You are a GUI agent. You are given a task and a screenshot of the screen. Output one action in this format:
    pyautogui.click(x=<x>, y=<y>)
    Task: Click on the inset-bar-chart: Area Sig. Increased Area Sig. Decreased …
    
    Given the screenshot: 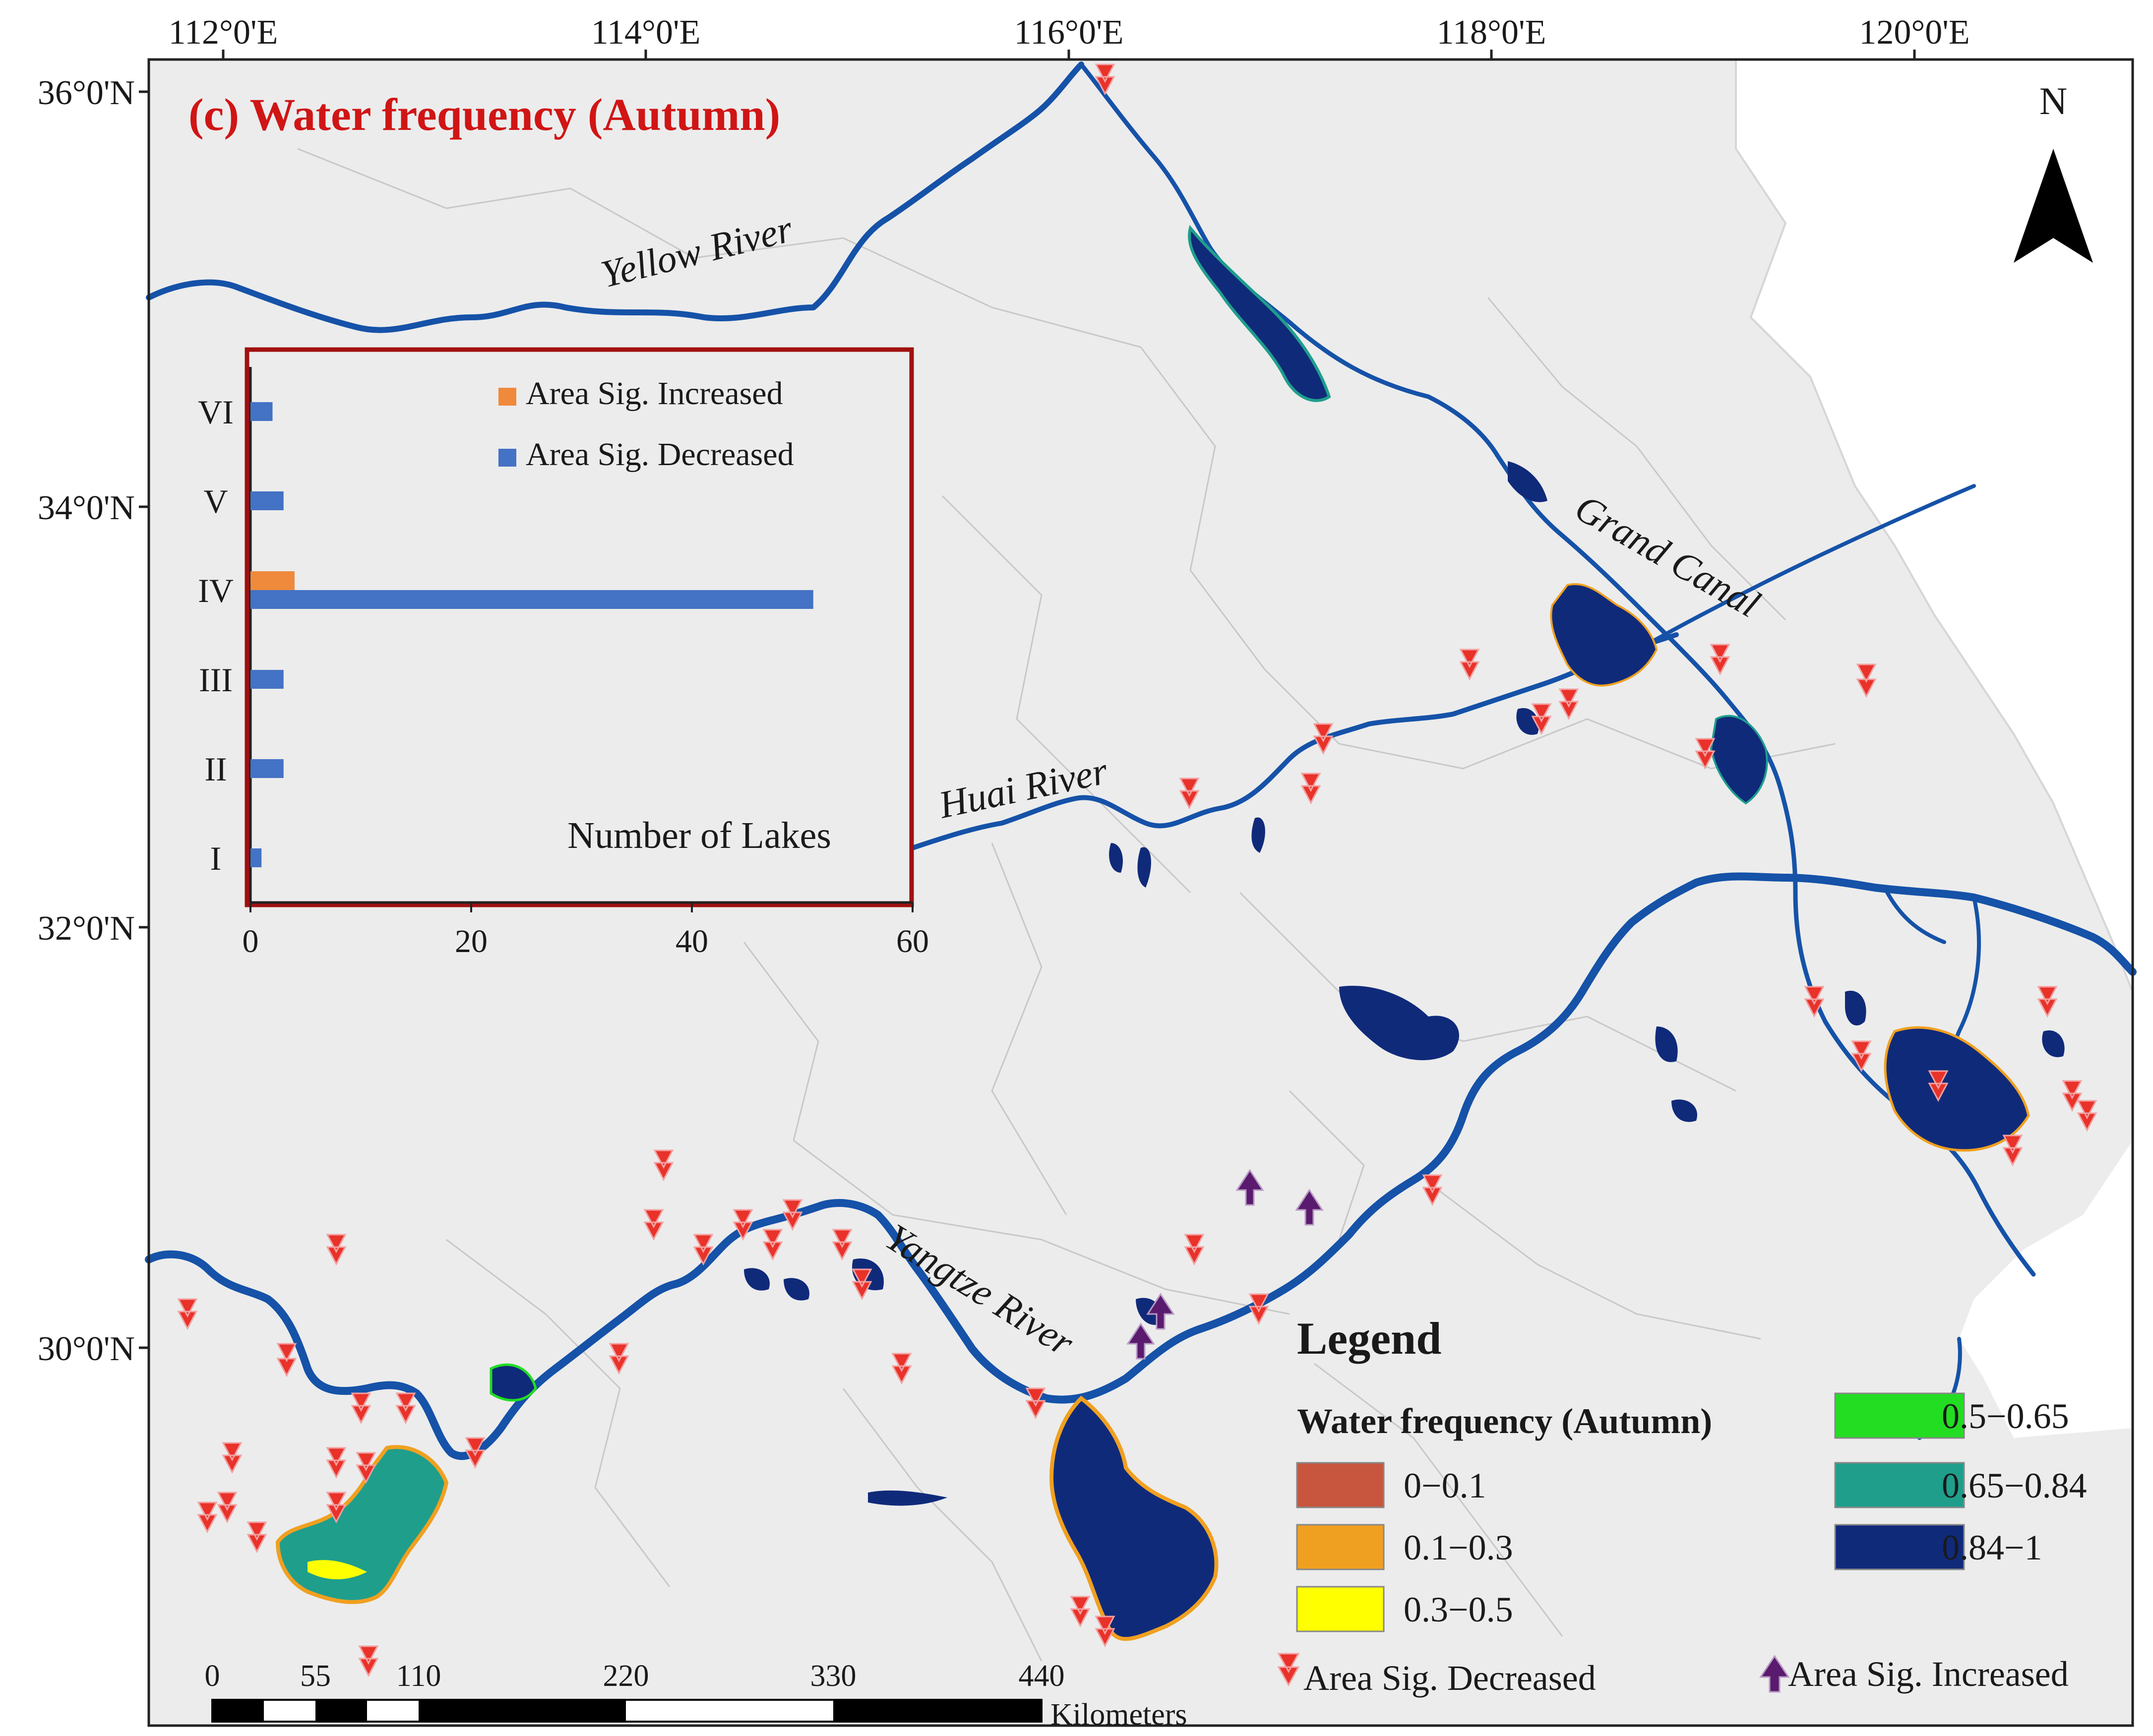 What is the action you would take?
    pyautogui.click(x=563, y=653)
    